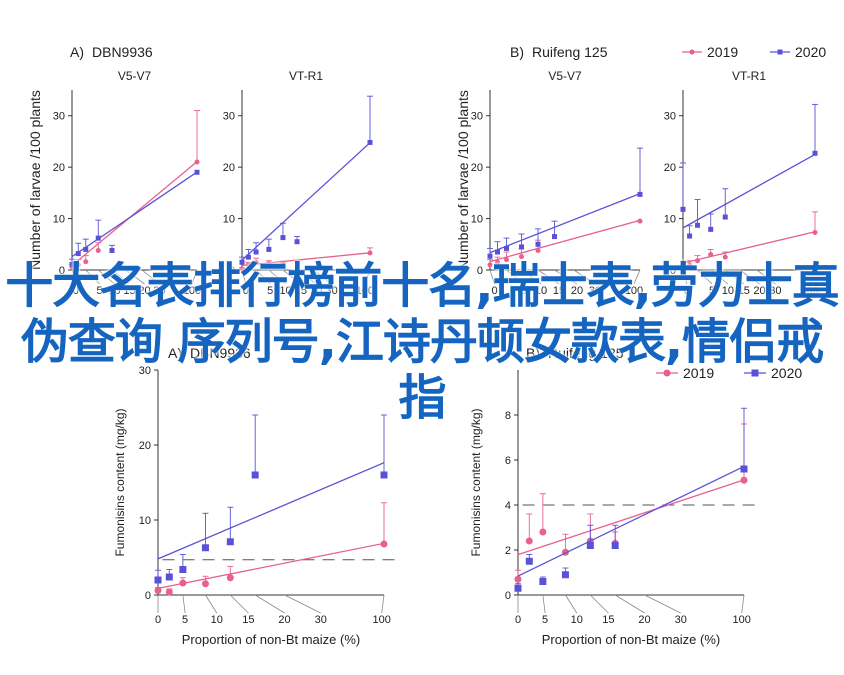 The image size is (844, 675). Describe the element at coordinates (59, 220) in the screenshot. I see `y-tick-label: 10` at that location.